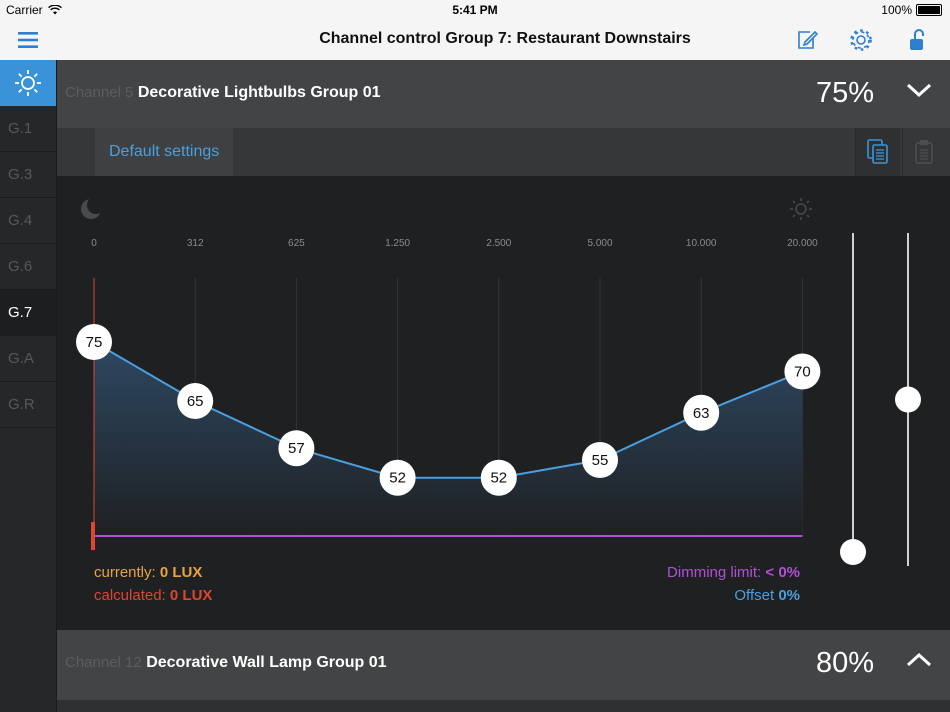 The width and height of the screenshot is (950, 712). I want to click on sidebar-item-g6: G.6, so click(28, 267).